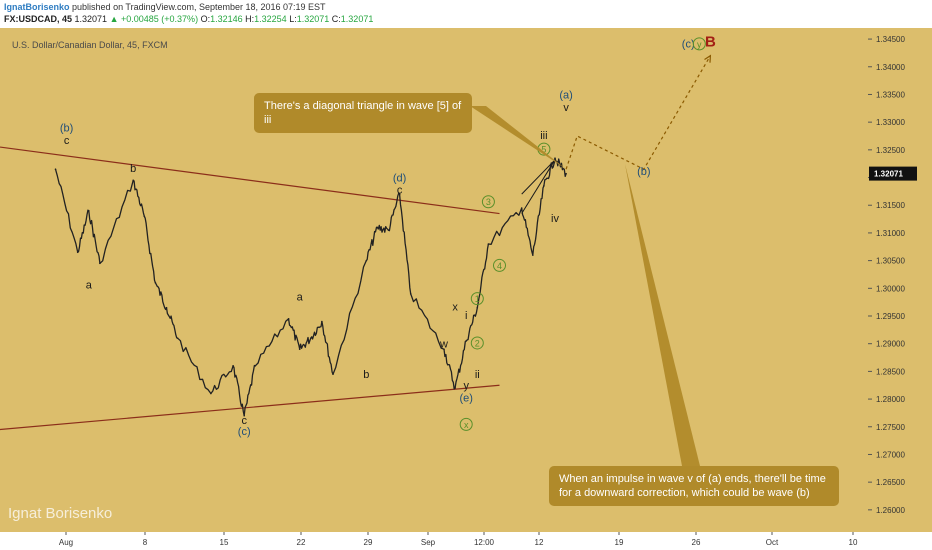 This screenshot has width=932, height=550. Describe the element at coordinates (89, 285) in the screenshot. I see `wave-label: a` at that location.